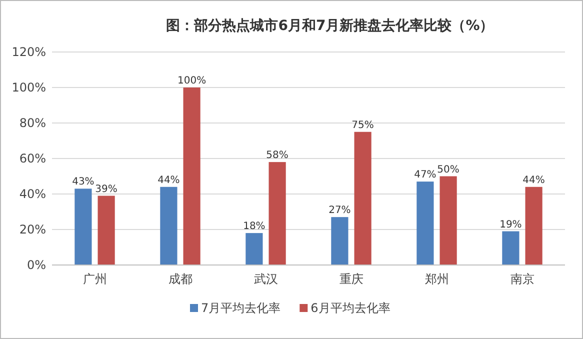  I want to click on x-tick-label: 武汉, so click(266, 279).